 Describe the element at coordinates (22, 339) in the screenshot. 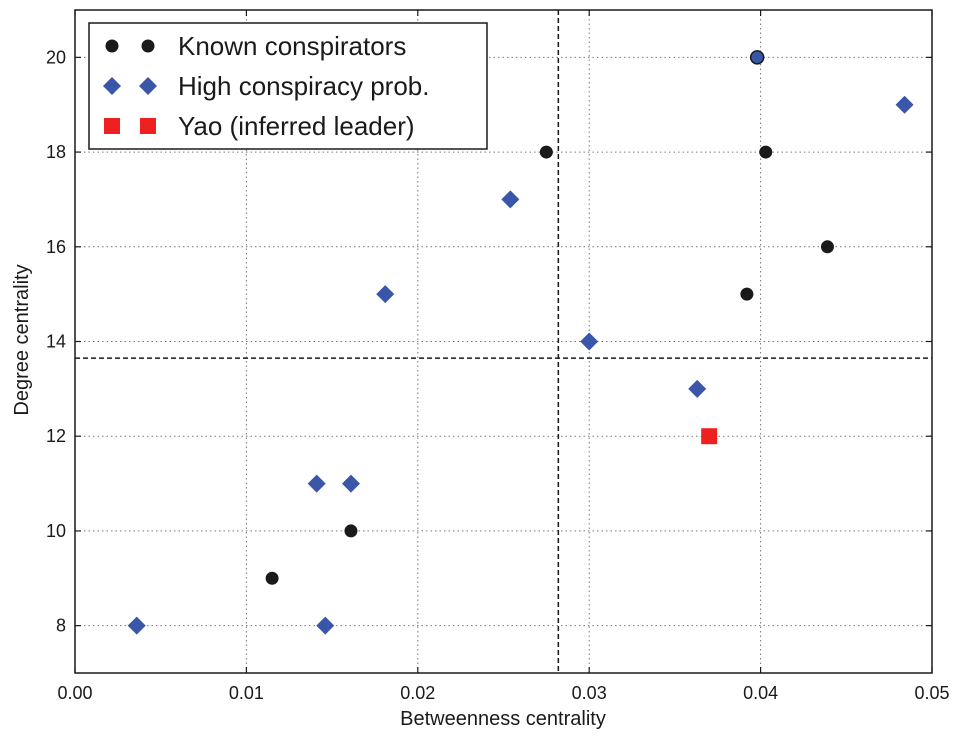

I see `y-axis-label: Degree centrality` at that location.